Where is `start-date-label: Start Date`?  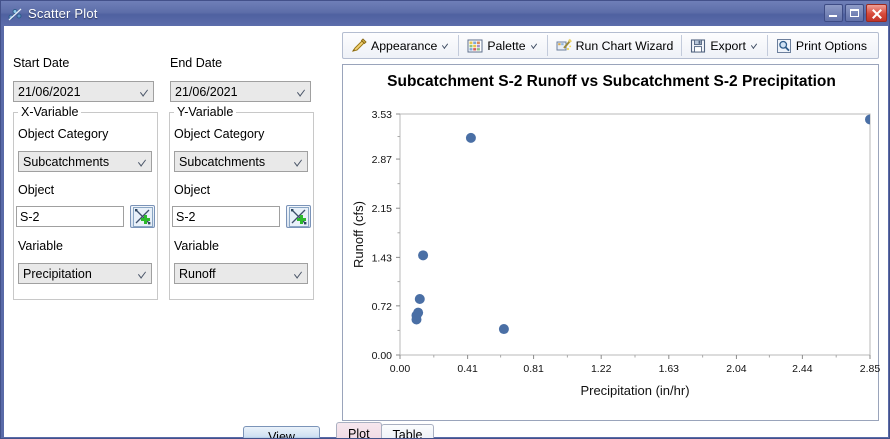 start-date-label: Start Date is located at coordinates (41, 63).